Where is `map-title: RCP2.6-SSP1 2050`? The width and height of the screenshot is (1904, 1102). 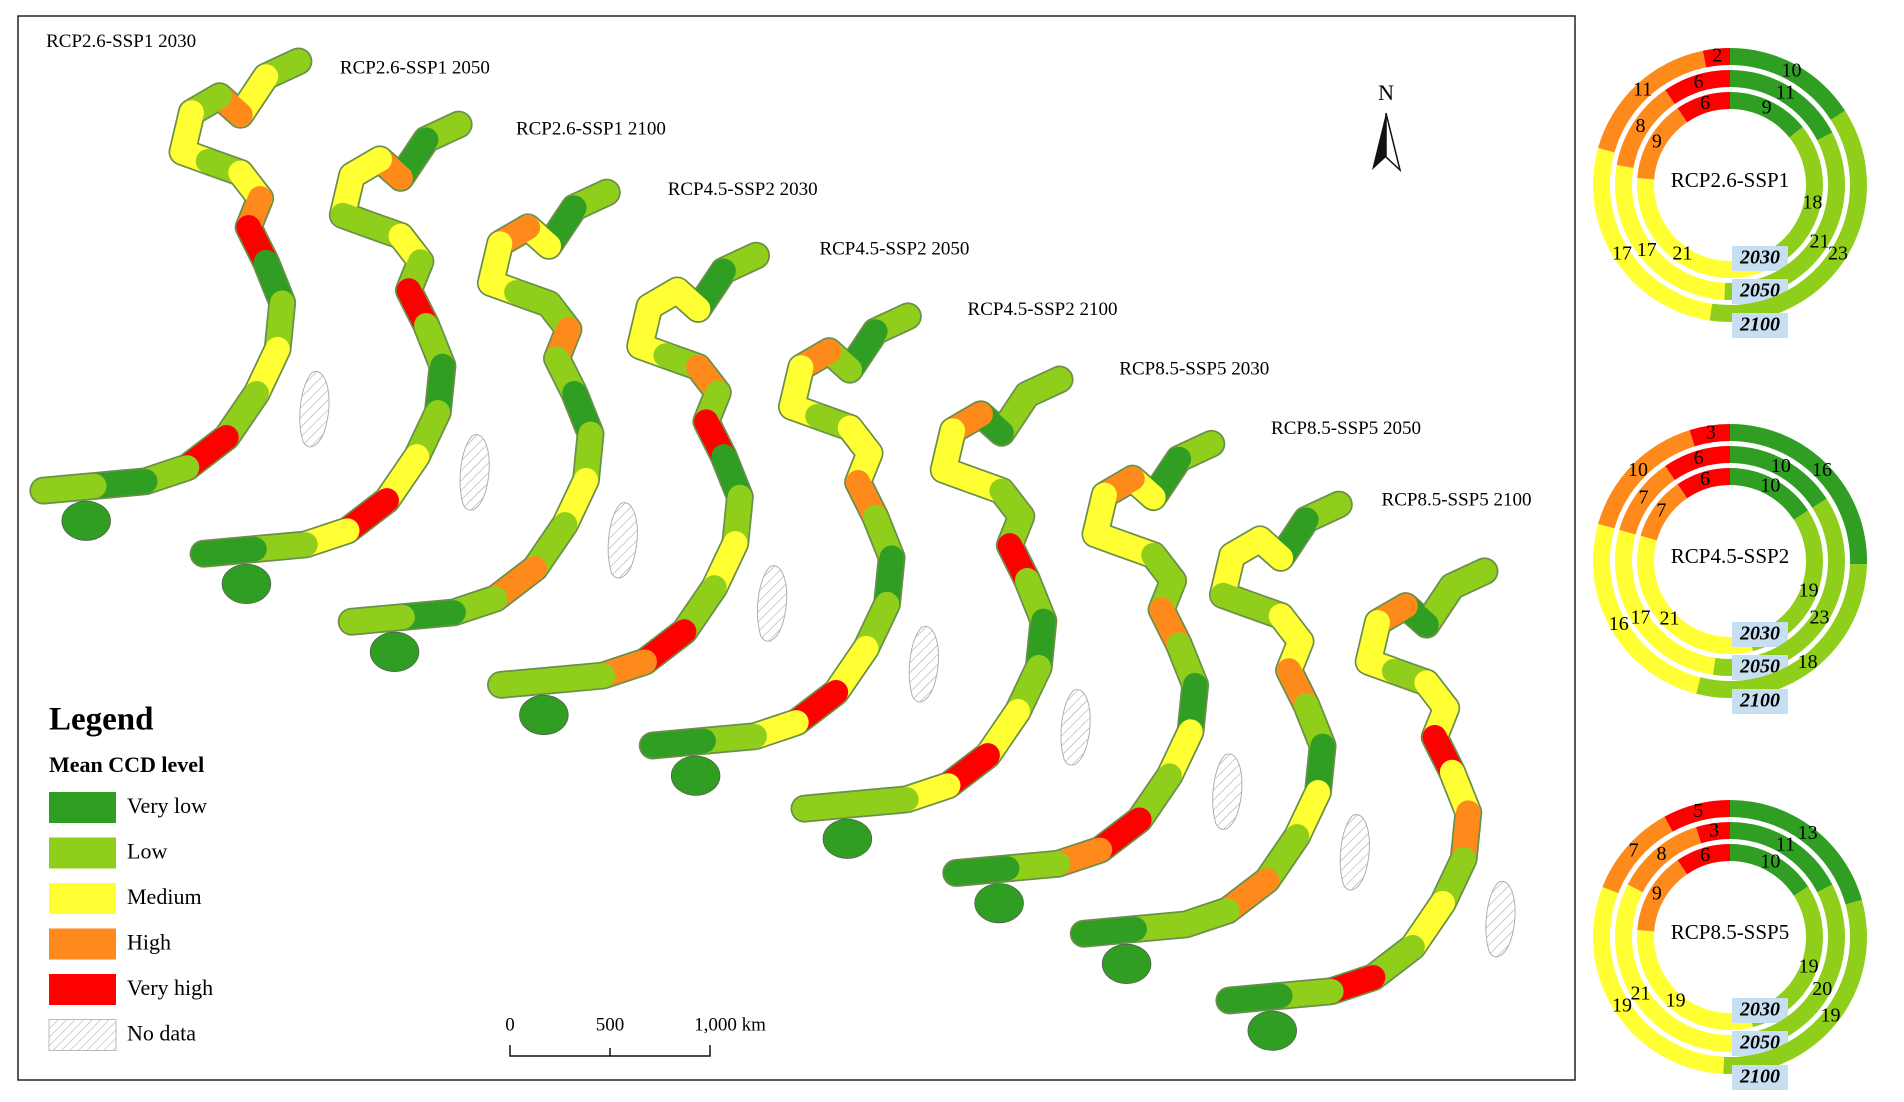
map-title: RCP2.6-SSP1 2050 is located at coordinates (415, 68).